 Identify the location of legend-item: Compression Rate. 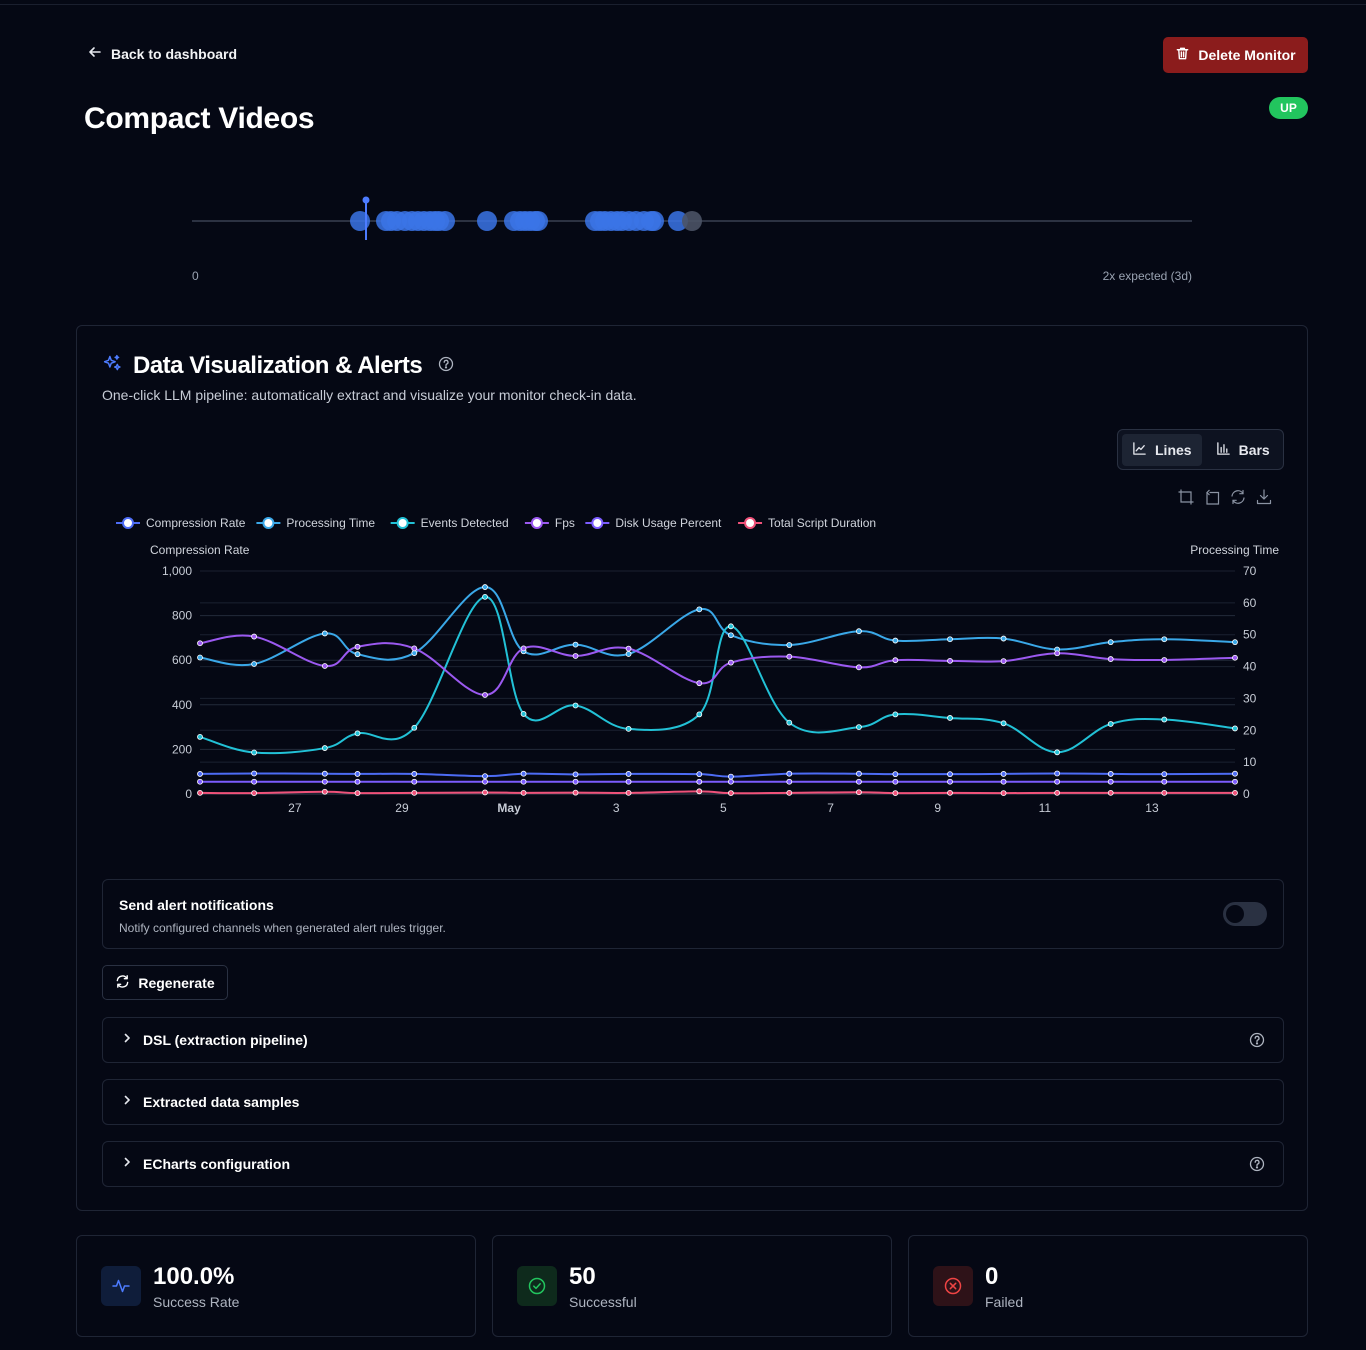
(181, 523).